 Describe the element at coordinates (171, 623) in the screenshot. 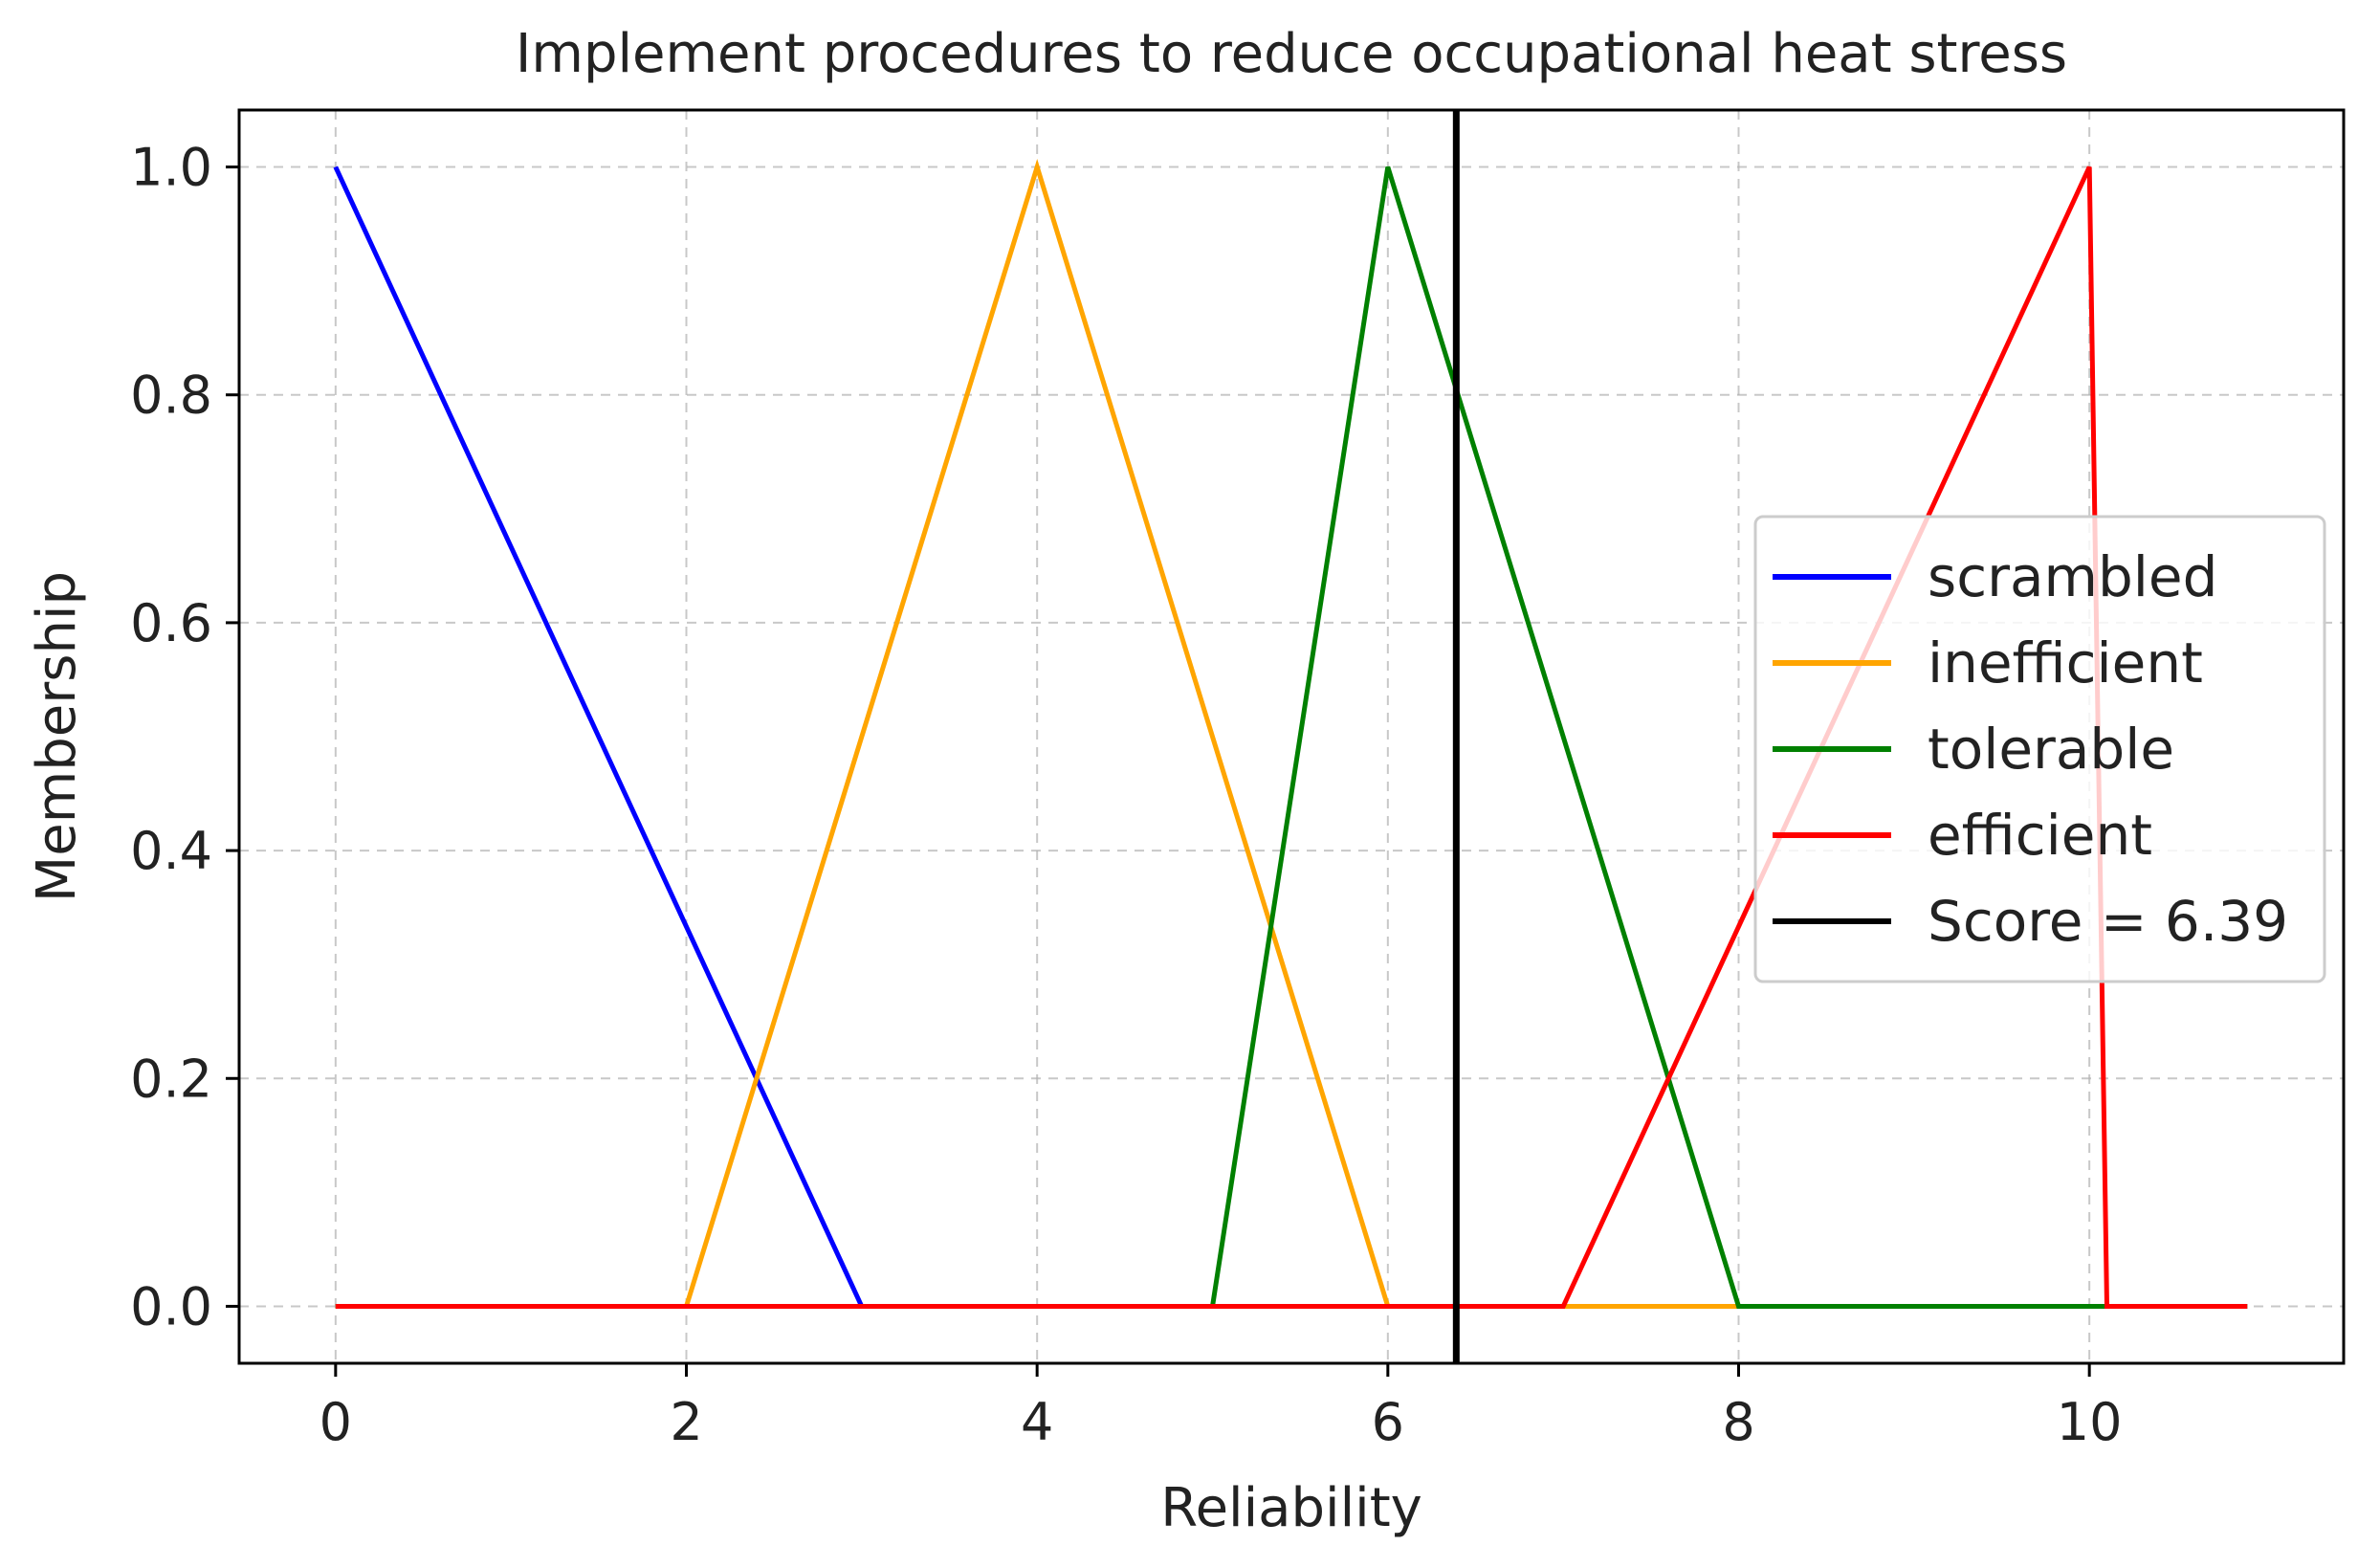

I see `y-tick-label: 0.6` at that location.